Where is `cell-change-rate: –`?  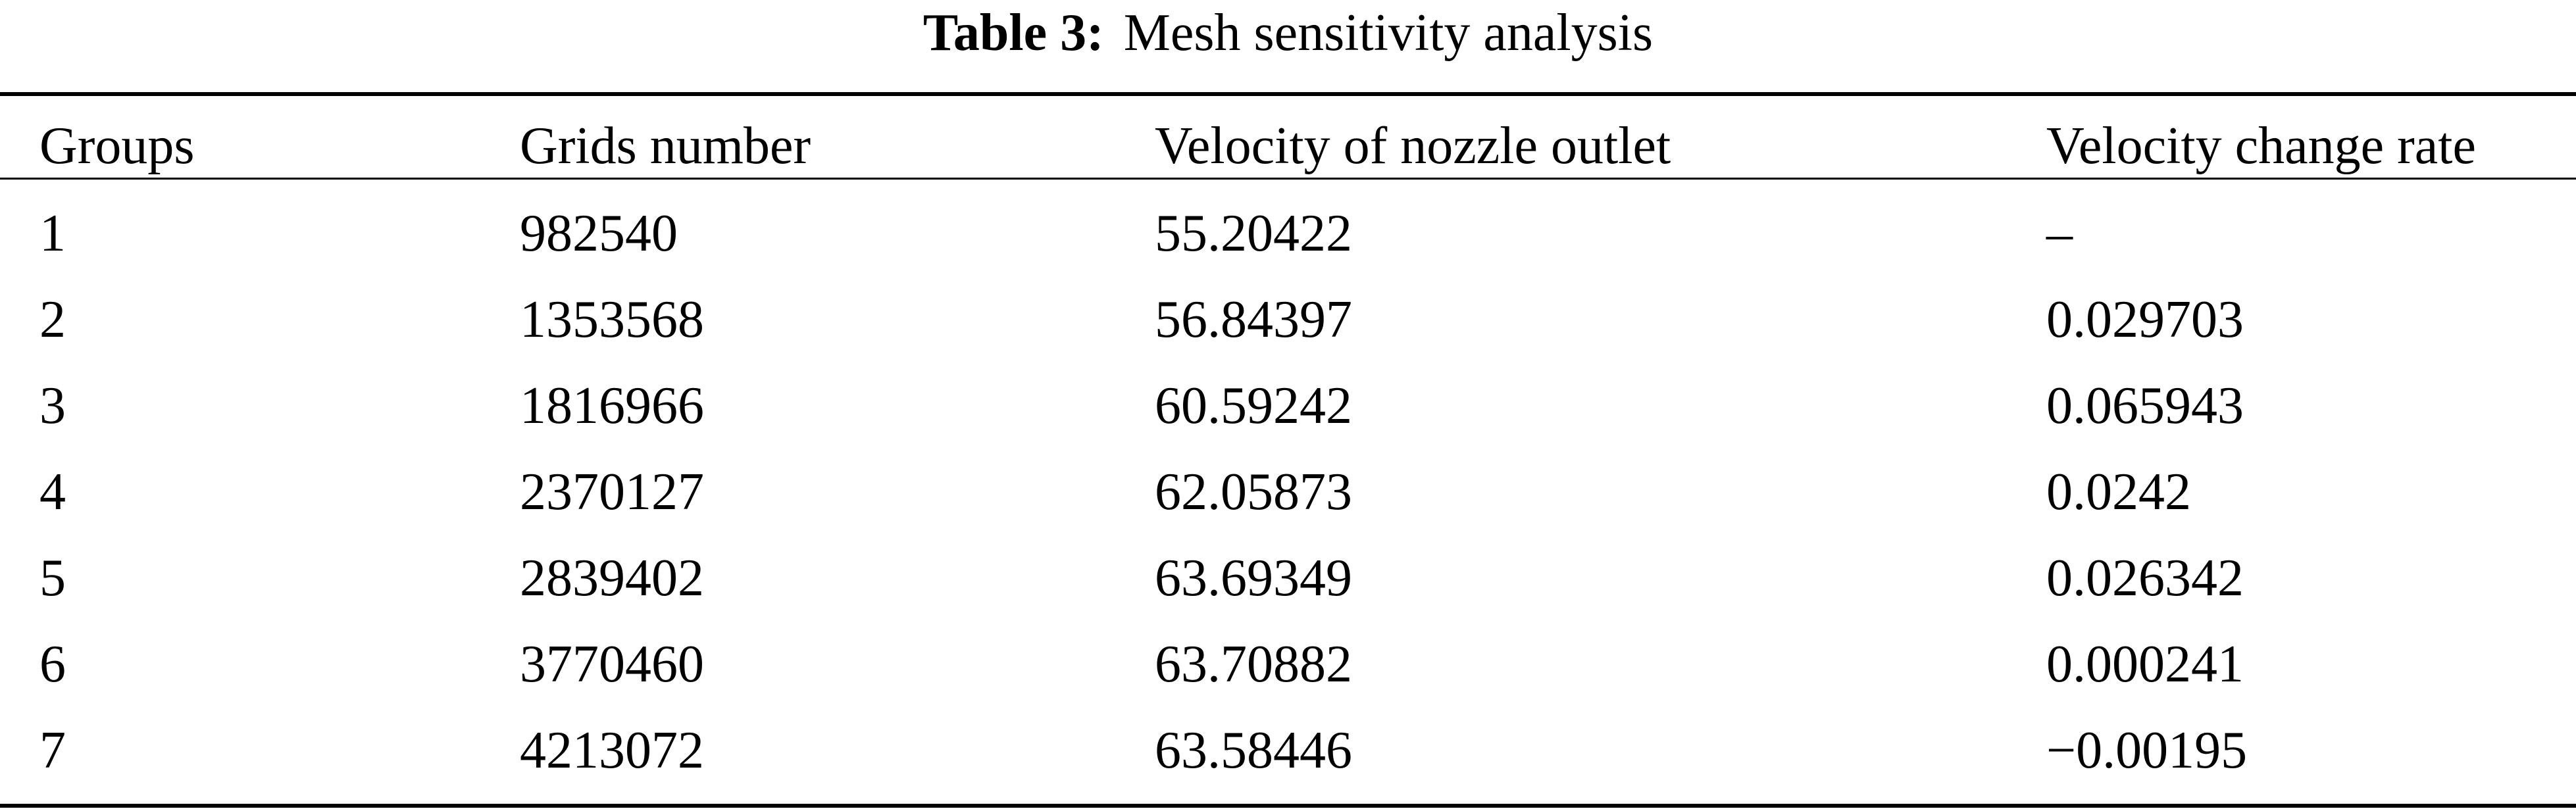
cell-change-rate: – is located at coordinates (2059, 233).